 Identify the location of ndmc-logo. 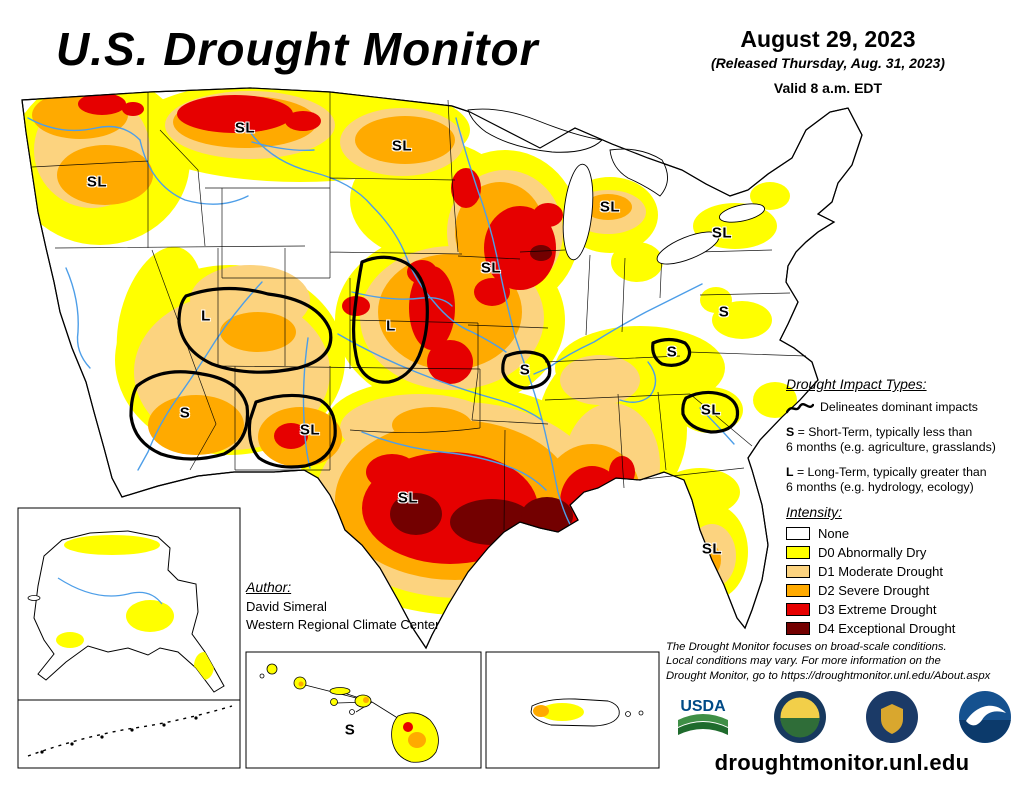
(799, 717).